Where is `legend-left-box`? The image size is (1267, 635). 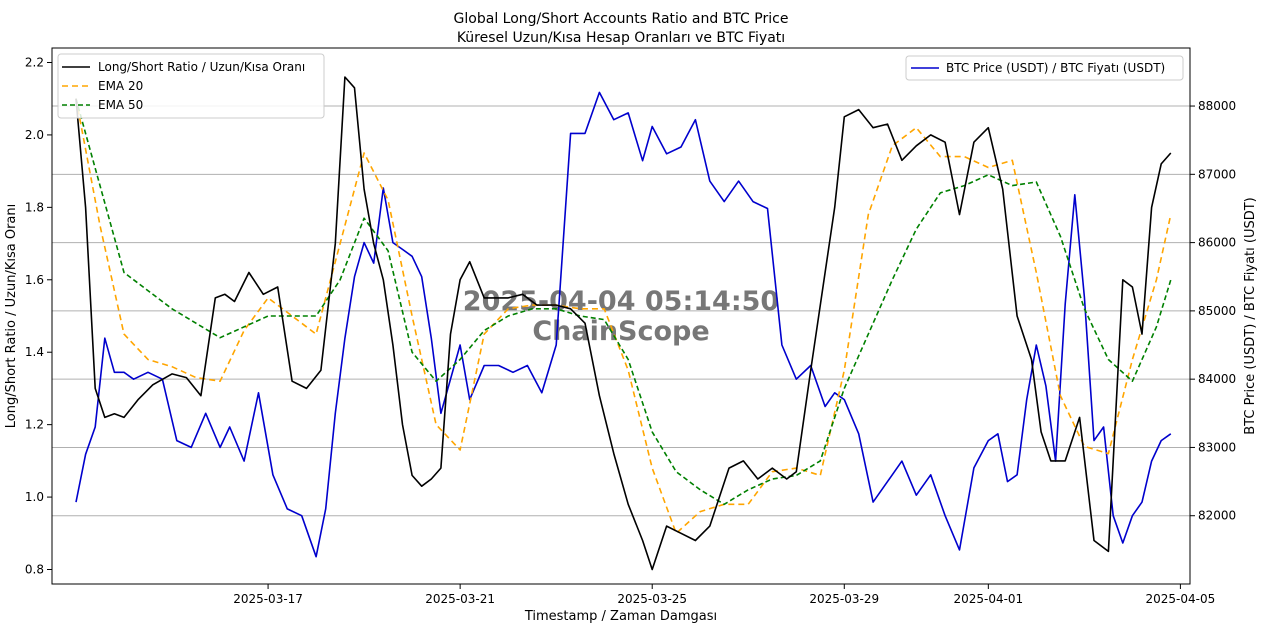 legend-left-box is located at coordinates (191, 86).